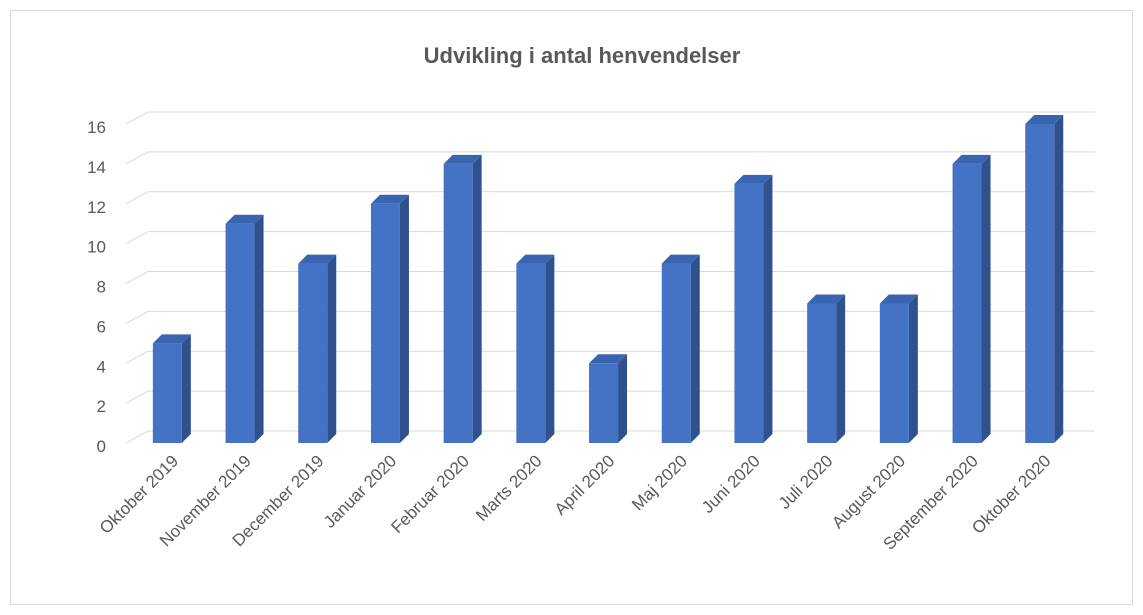  What do you see at coordinates (582, 55) in the screenshot?
I see `chart-title: Udvikling i antal henvendelser` at bounding box center [582, 55].